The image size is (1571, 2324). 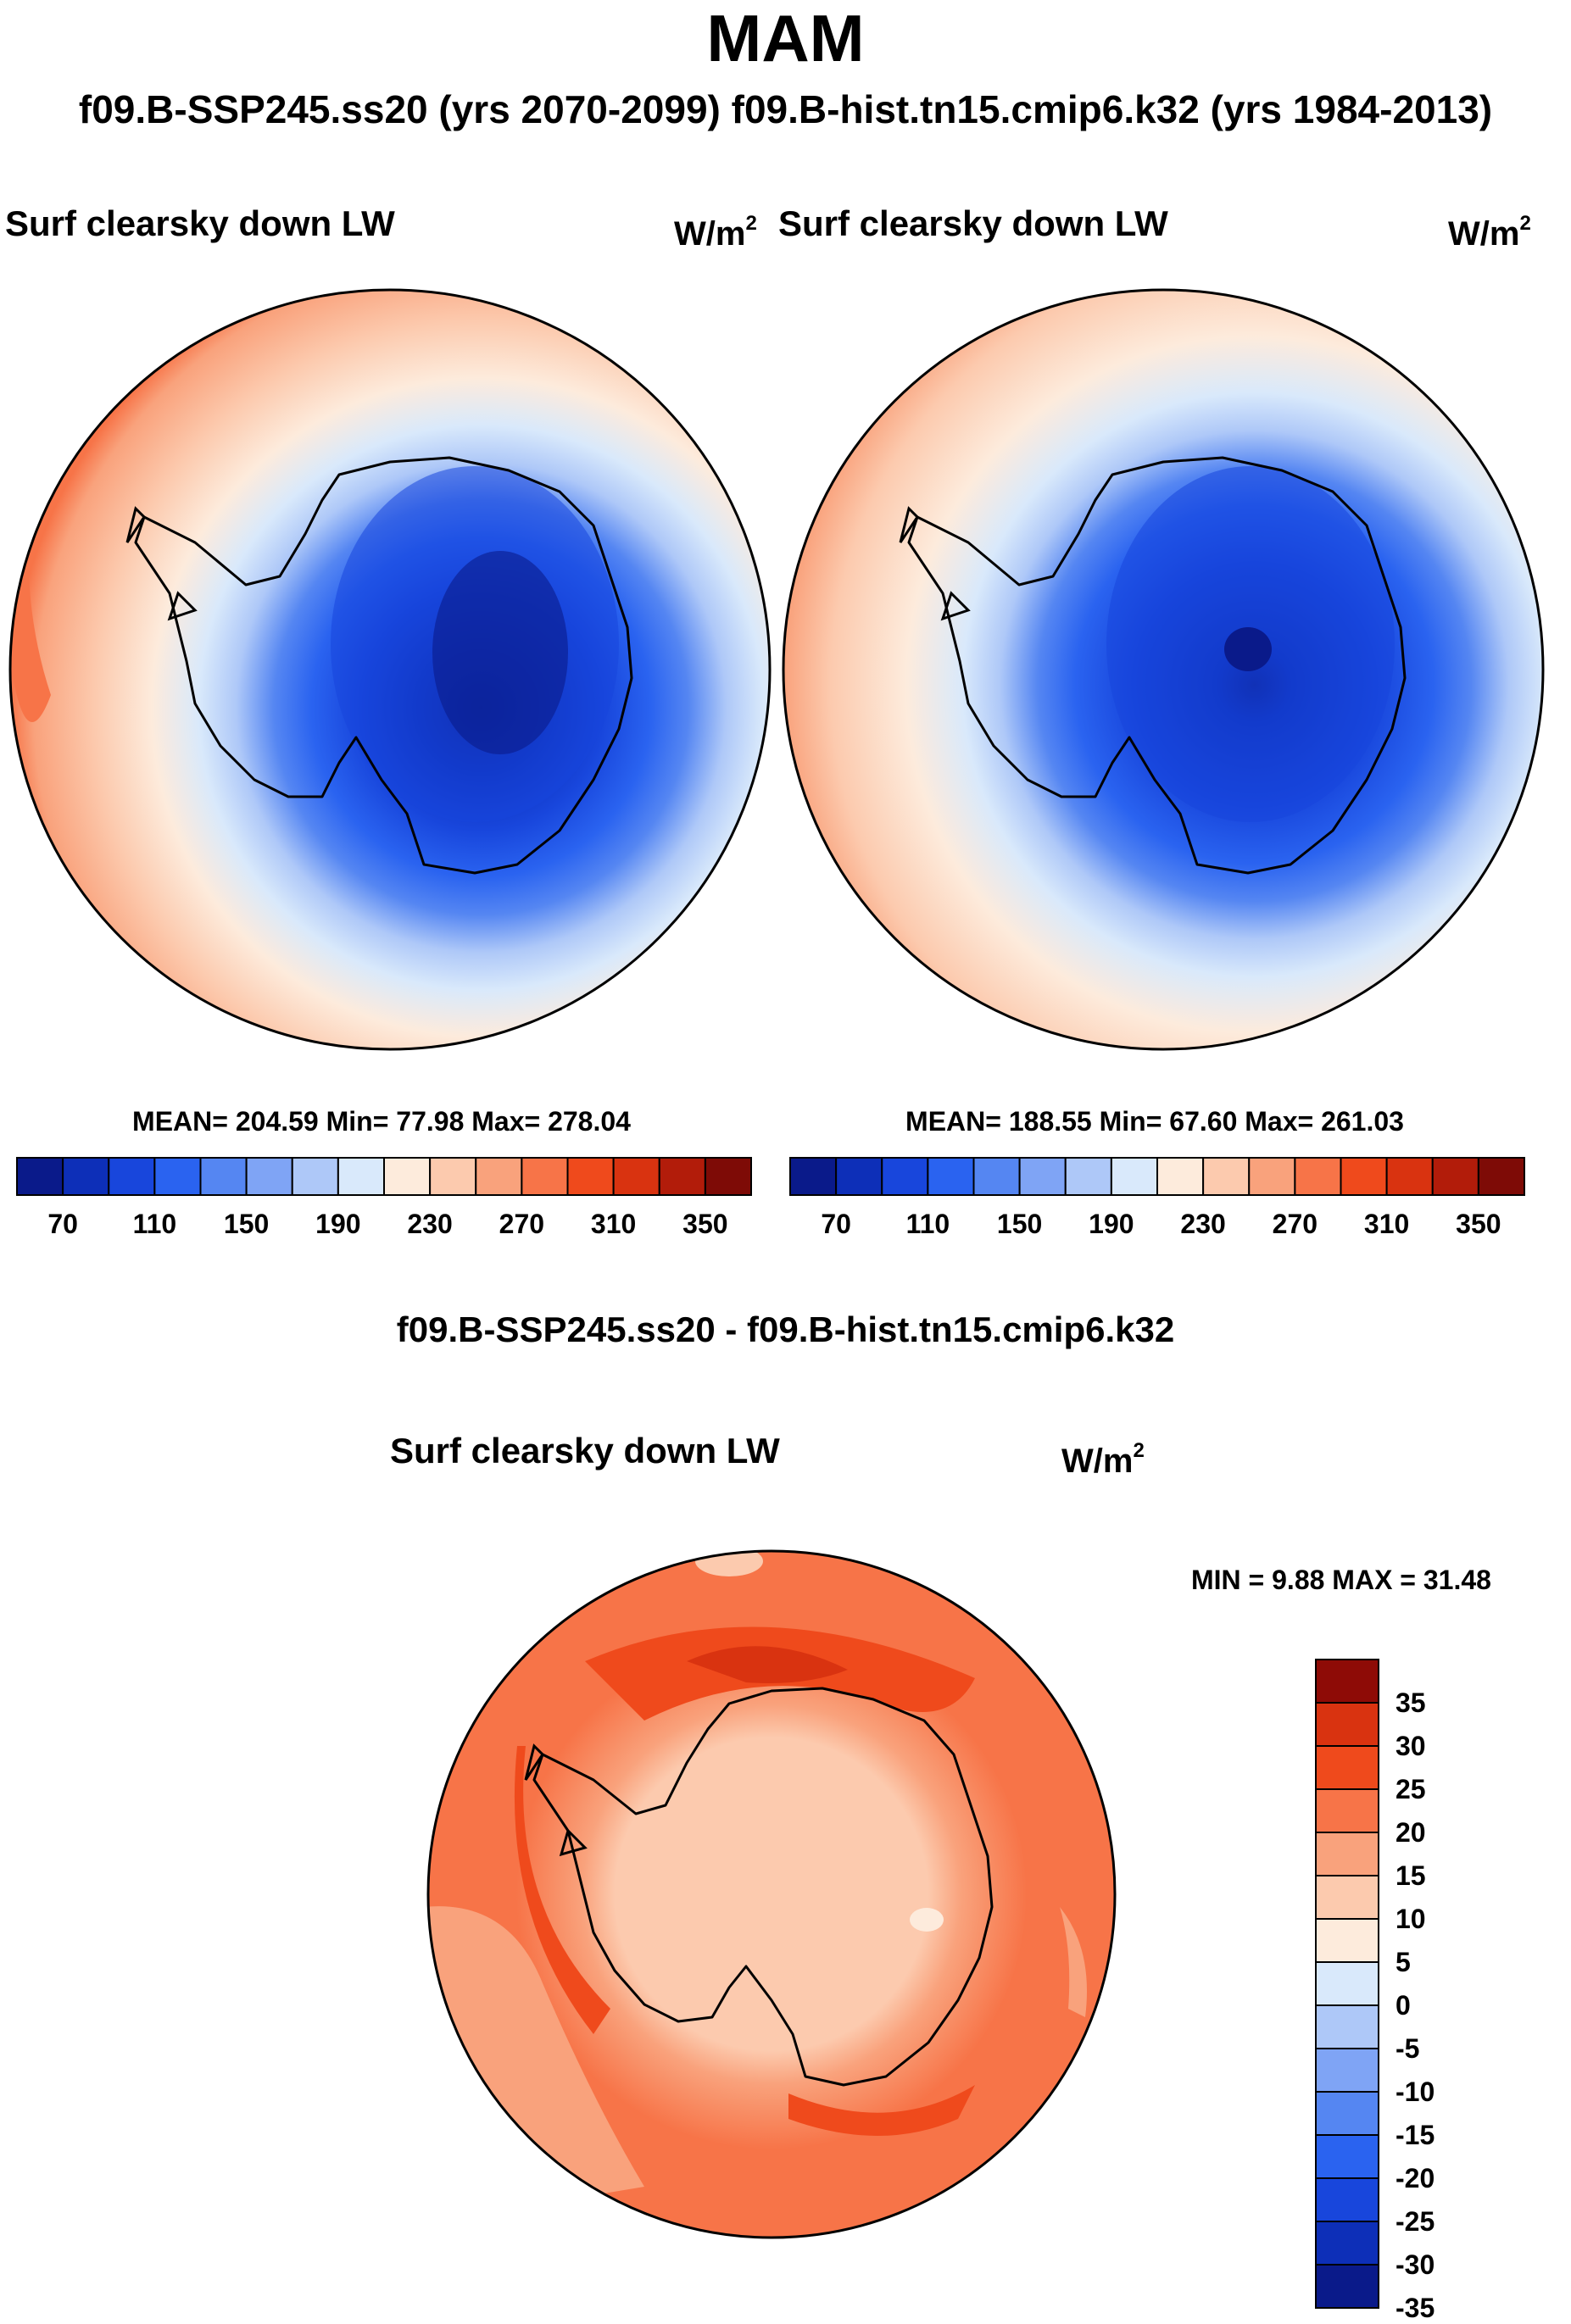 What do you see at coordinates (1415, 2221) in the screenshot?
I see `difference-colorbar-tick-label: -25` at bounding box center [1415, 2221].